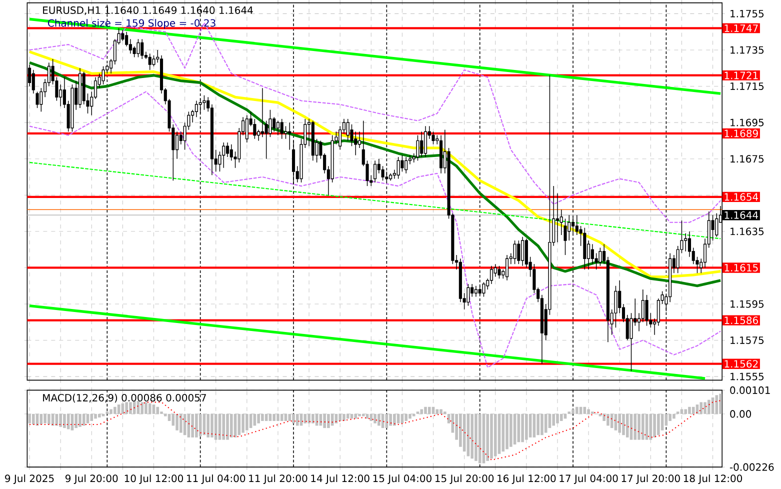 This screenshot has height=489, width=781. Describe the element at coordinates (589, 479) in the screenshot. I see `x-tick-label: 17 Jul 04:00` at that location.